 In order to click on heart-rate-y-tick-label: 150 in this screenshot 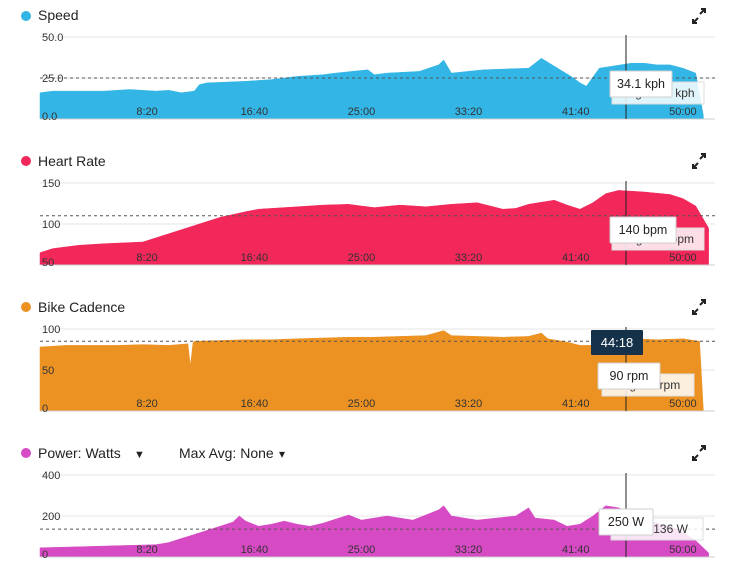, I will do `click(51, 184)`.